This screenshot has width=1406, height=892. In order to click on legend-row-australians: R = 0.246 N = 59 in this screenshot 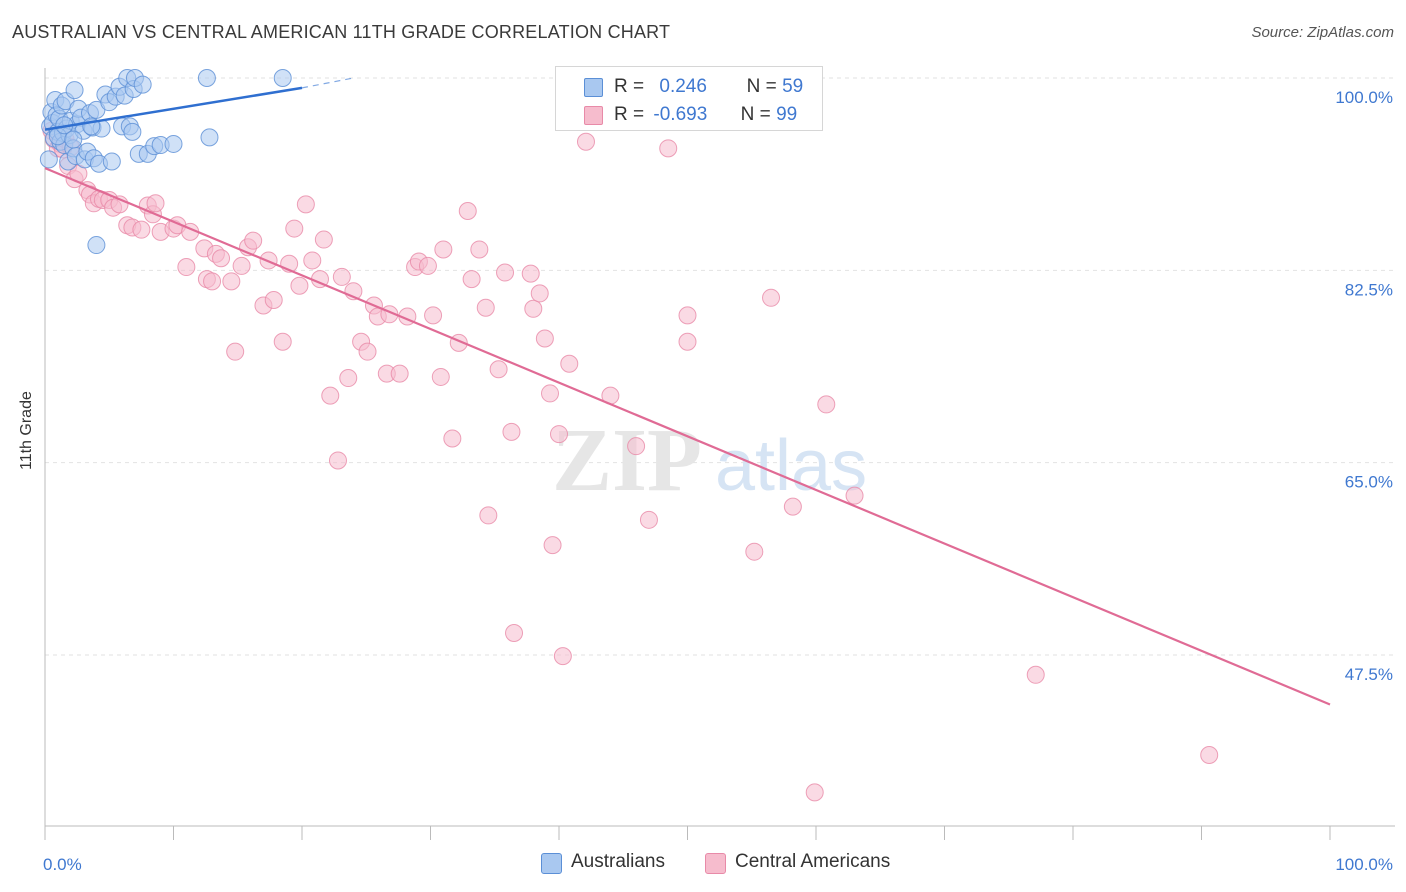, I will do `click(689, 86)`.